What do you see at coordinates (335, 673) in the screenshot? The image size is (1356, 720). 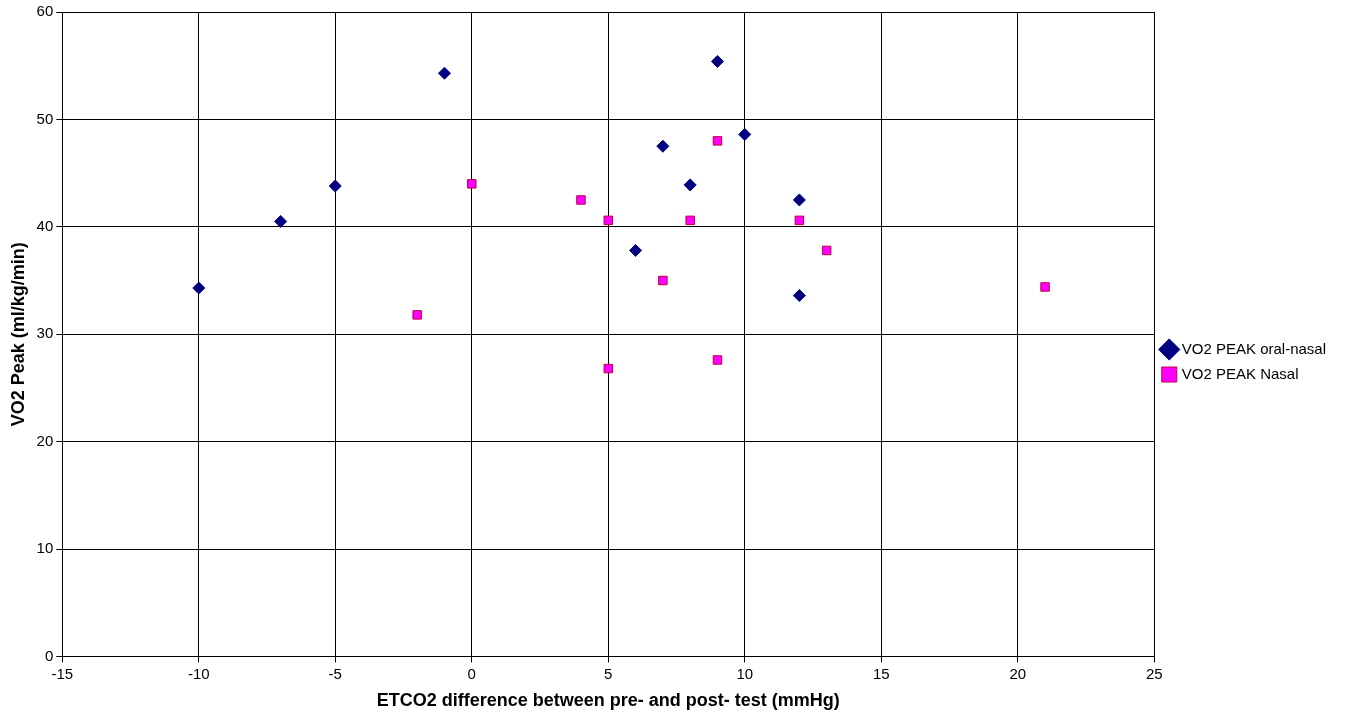 I see `x-tick-label: -5` at bounding box center [335, 673].